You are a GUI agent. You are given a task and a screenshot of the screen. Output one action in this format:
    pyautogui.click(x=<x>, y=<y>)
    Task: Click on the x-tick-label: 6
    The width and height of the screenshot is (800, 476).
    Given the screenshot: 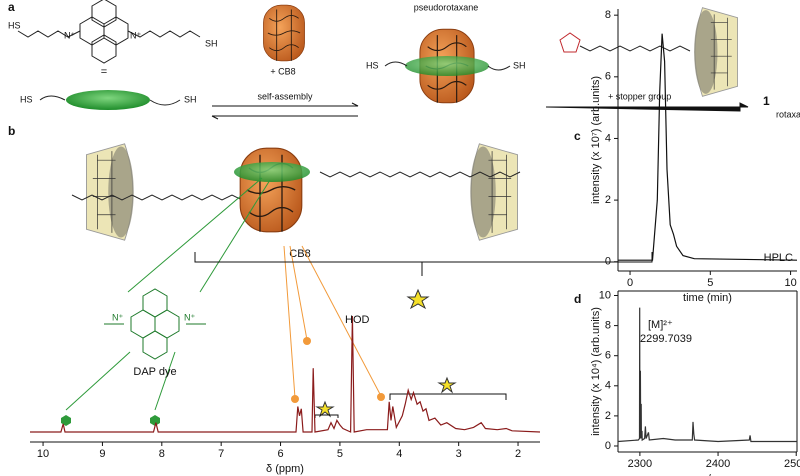 What is the action you would take?
    pyautogui.click(x=280, y=454)
    